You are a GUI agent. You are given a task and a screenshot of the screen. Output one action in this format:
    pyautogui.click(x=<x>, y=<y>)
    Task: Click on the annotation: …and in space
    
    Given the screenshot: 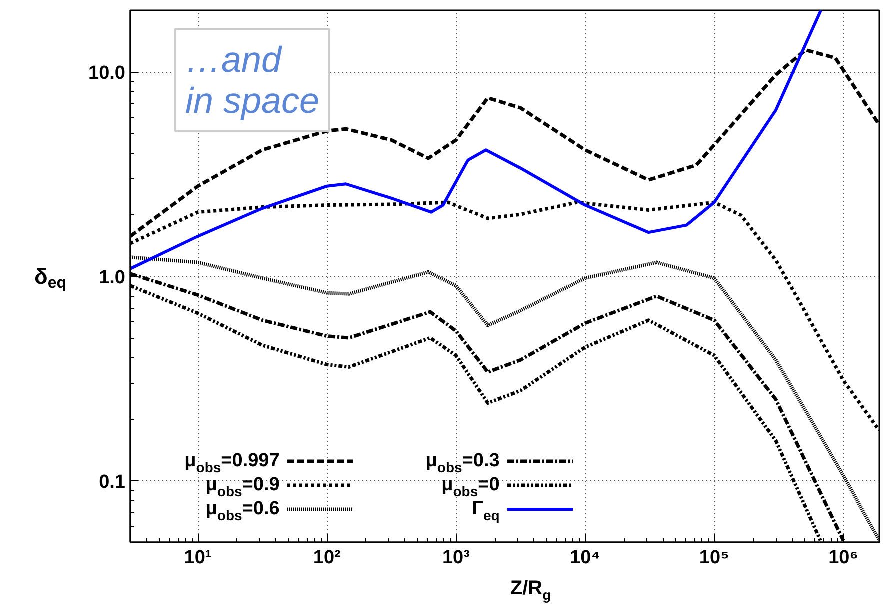 What is the action you would take?
    pyautogui.click(x=252, y=80)
    